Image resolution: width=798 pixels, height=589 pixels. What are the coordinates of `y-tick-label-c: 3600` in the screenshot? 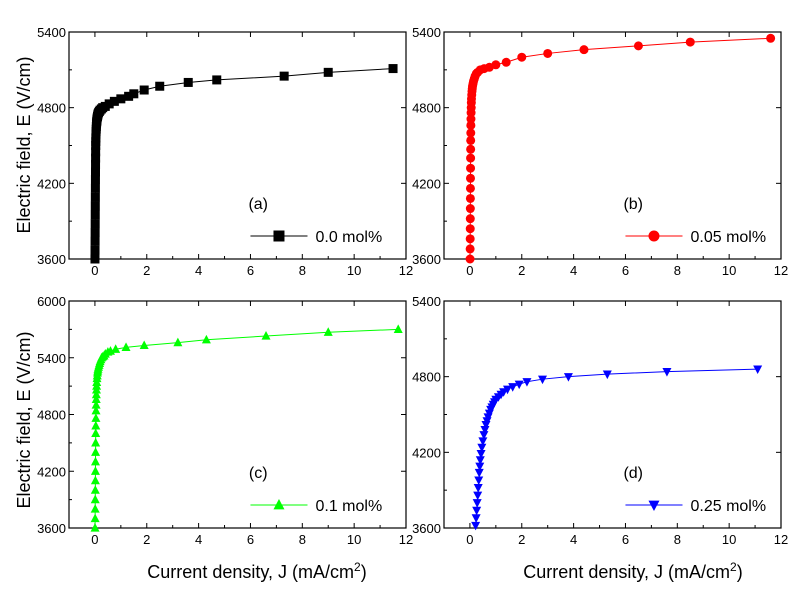 It's located at (51, 528).